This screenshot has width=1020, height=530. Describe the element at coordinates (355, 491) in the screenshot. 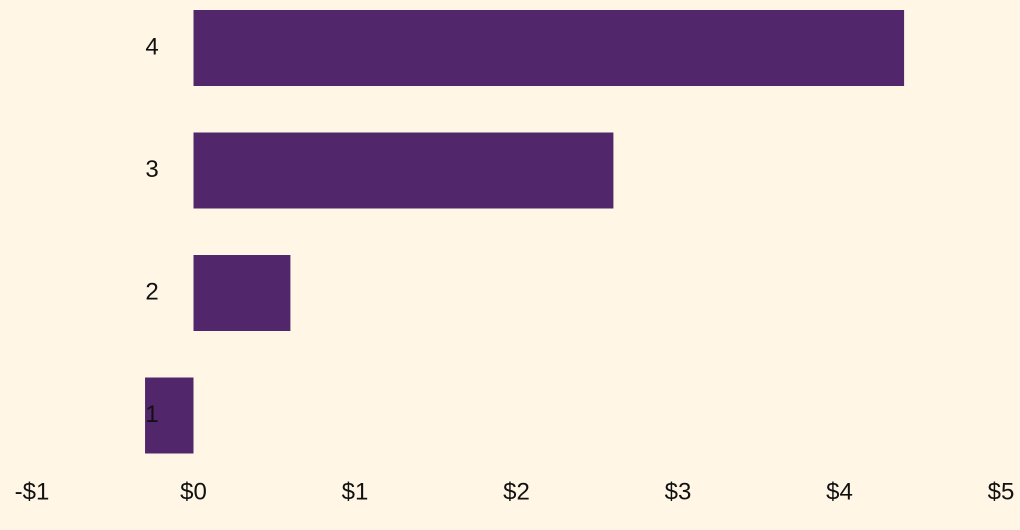

I see `x-tick-label: $1` at that location.